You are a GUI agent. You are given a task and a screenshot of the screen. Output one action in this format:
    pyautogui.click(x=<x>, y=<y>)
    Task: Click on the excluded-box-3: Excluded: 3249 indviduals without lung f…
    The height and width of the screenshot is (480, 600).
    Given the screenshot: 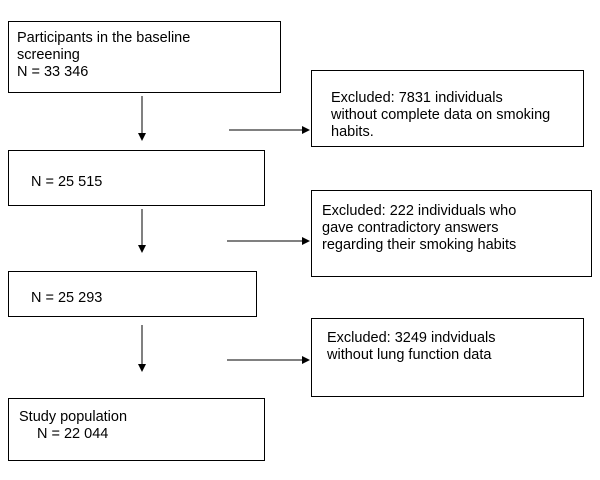 What is the action you would take?
    pyautogui.click(x=447, y=357)
    